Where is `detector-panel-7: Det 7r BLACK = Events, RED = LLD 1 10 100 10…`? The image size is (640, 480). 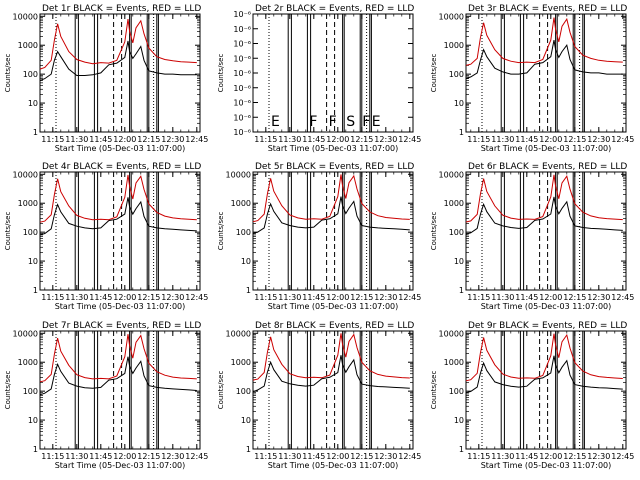 detector-panel-7: Det 7r BLACK = Events, RED = LLD 1 10 100 10… is located at coordinates (106, 395).